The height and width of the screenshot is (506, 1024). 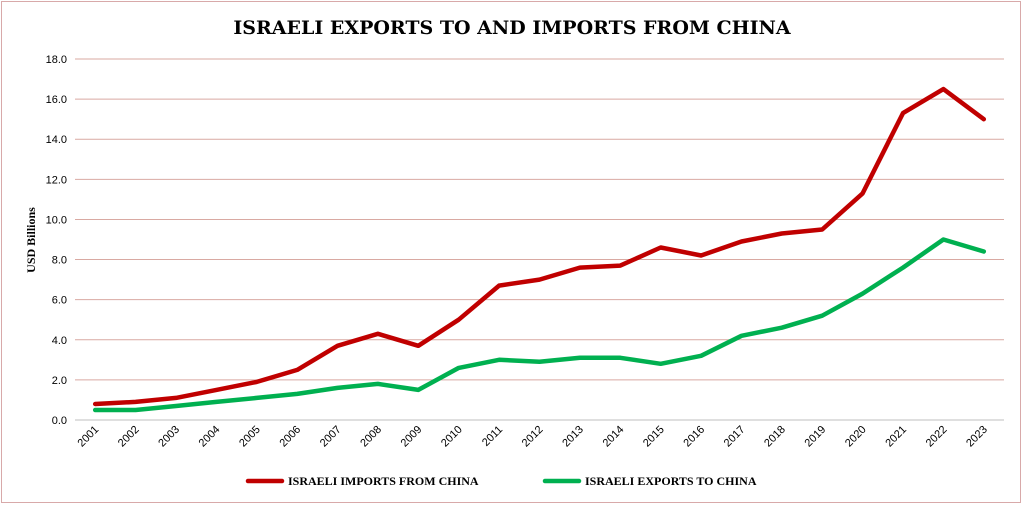 What do you see at coordinates (56, 100) in the screenshot?
I see `y-tick-label: 16.0` at bounding box center [56, 100].